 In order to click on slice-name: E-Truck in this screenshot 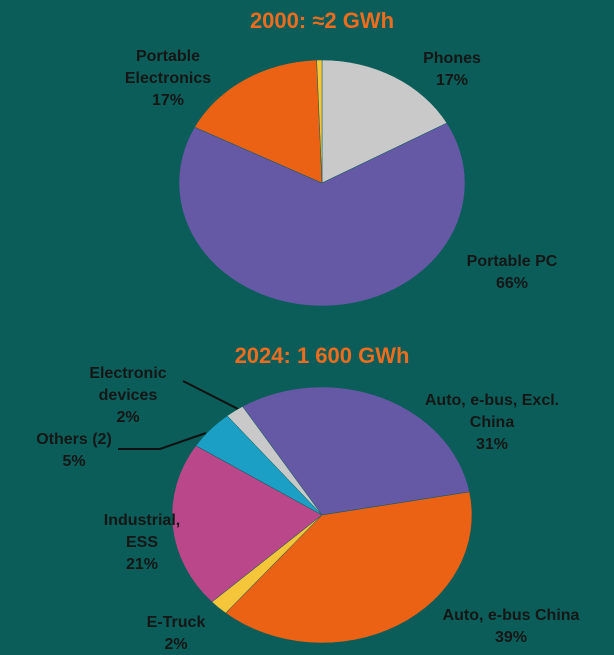, I will do `click(176, 622)`.